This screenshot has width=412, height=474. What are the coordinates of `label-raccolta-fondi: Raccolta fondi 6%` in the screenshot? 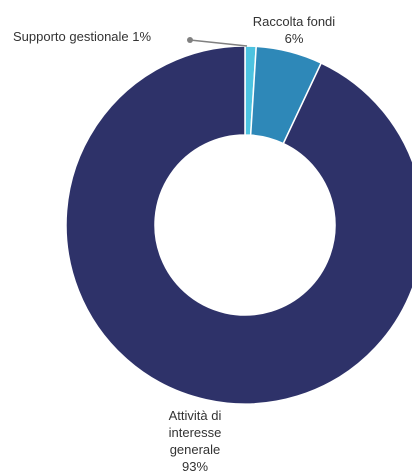 It's located at (294, 30).